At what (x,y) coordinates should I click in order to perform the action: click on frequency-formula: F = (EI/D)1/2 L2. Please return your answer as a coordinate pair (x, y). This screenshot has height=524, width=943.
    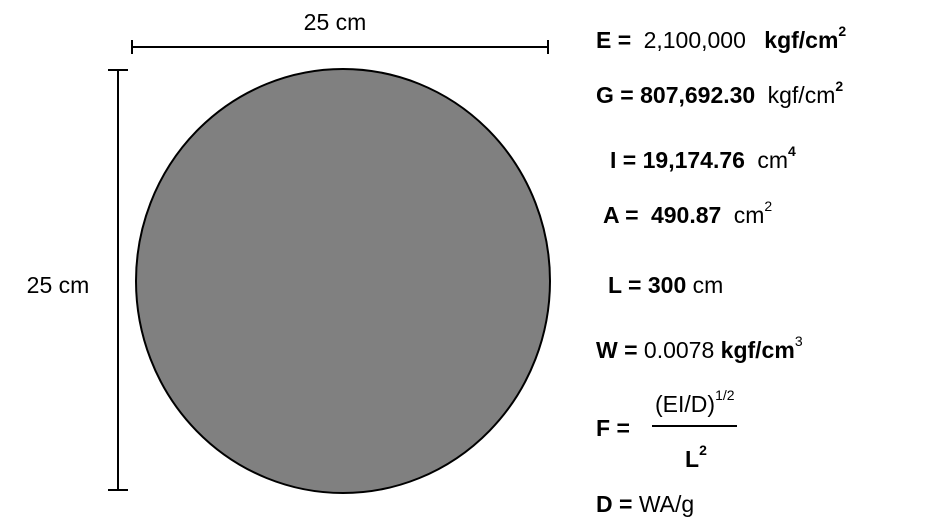
    Looking at the image, I should click on (666, 429).